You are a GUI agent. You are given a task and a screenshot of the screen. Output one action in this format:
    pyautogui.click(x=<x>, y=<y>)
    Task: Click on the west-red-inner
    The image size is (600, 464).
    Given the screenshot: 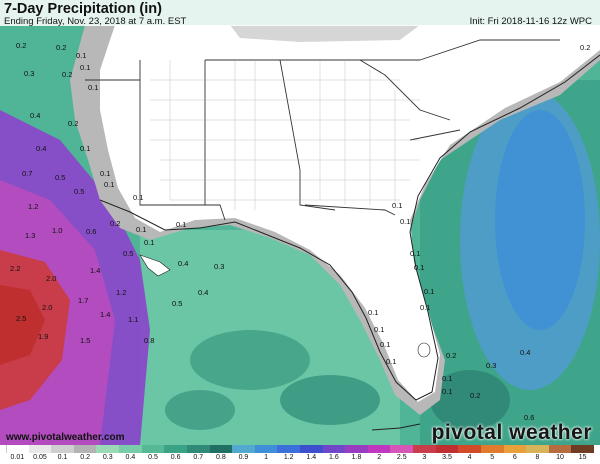 What is the action you would take?
    pyautogui.click(x=22, y=325)
    